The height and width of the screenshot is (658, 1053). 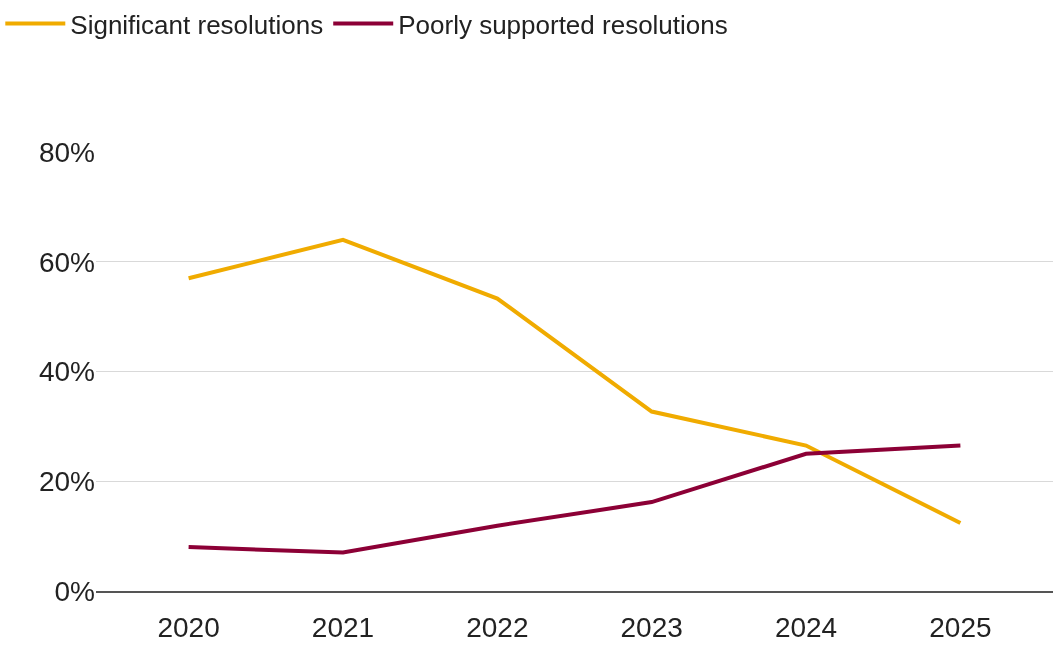 What do you see at coordinates (188, 627) in the screenshot?
I see `x-tick-label: 2020` at bounding box center [188, 627].